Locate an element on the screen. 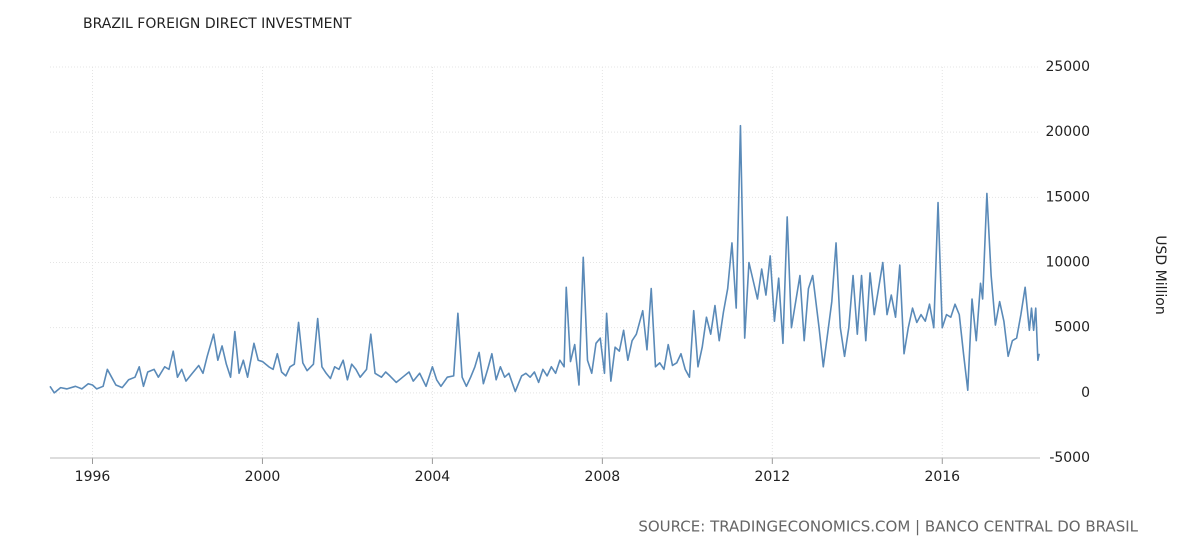 The image size is (1200, 553). y-tick-label: 5000 is located at coordinates (1072, 328).